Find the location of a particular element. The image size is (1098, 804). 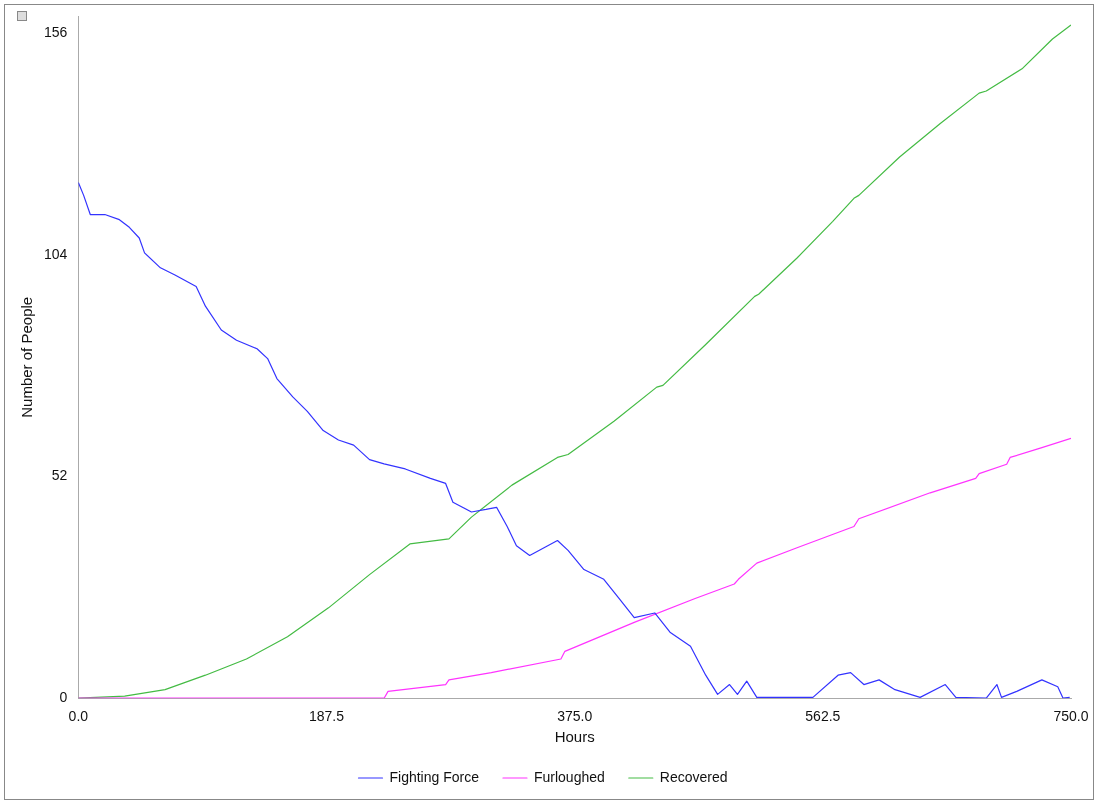

x-tick-label: 375.0 is located at coordinates (575, 716).